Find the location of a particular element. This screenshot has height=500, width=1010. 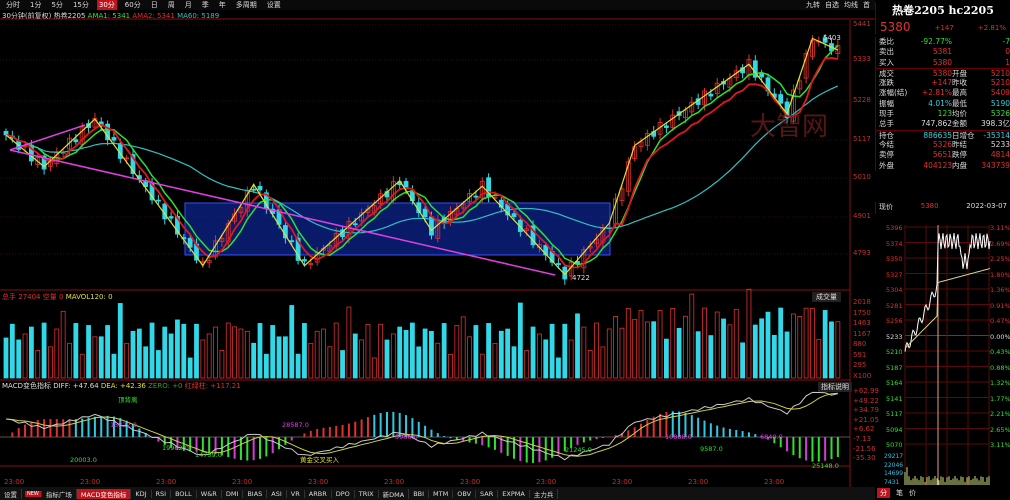

indicator-tab-16: BBI is located at coordinates (419, 493).